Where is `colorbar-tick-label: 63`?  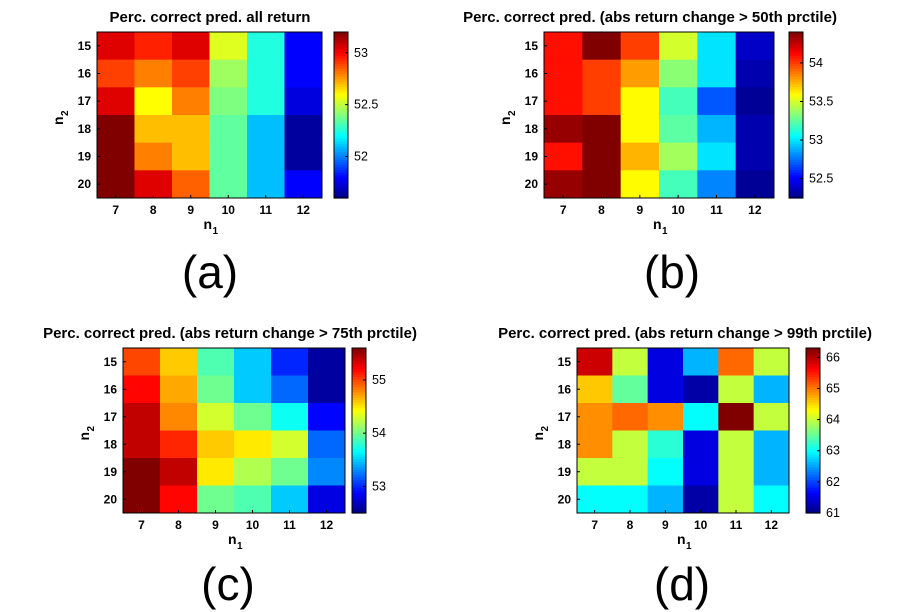
colorbar-tick-label: 63 is located at coordinates (833, 451).